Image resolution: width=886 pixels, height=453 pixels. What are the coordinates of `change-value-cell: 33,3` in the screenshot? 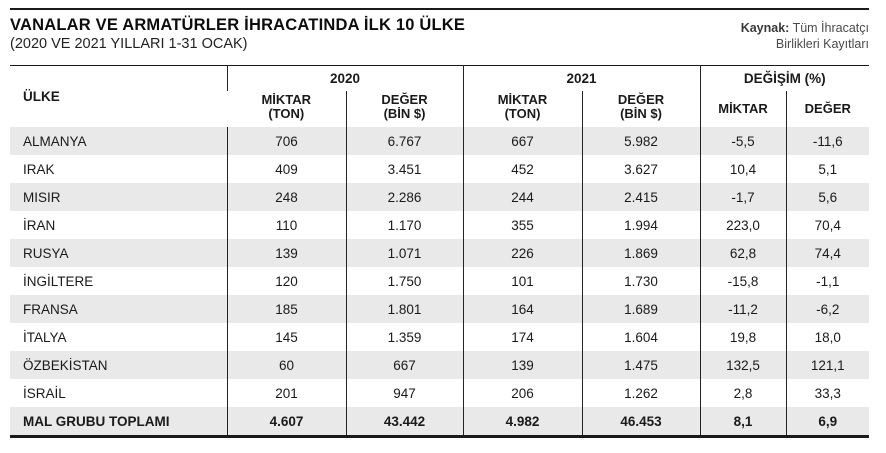 It's located at (827, 393).